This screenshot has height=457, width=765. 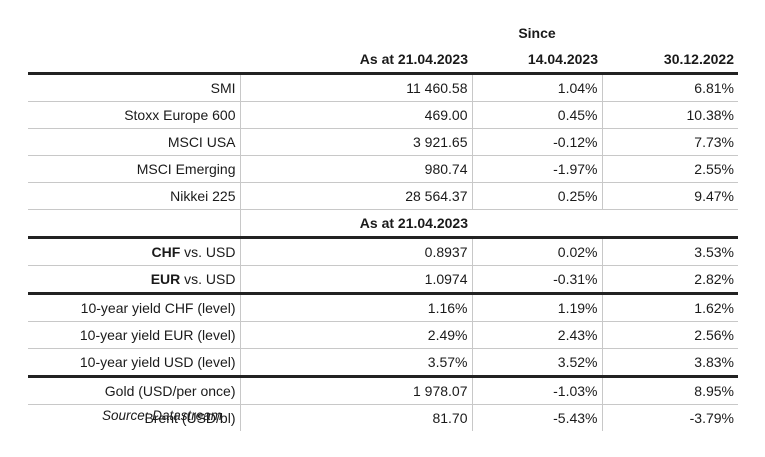 What do you see at coordinates (355, 115) in the screenshot?
I see `cell-value: 469.00` at bounding box center [355, 115].